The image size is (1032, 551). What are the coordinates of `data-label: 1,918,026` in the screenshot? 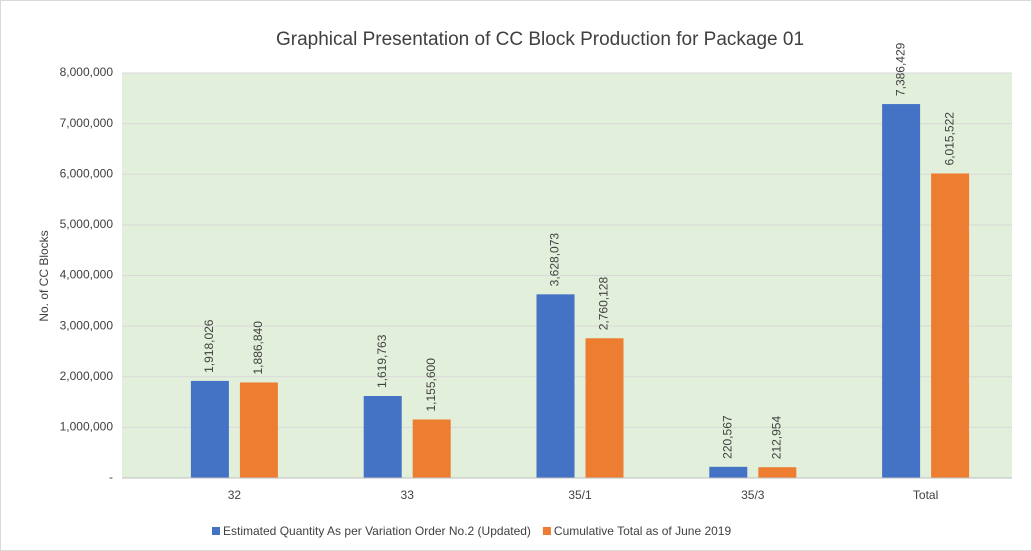 It's located at (209, 346).